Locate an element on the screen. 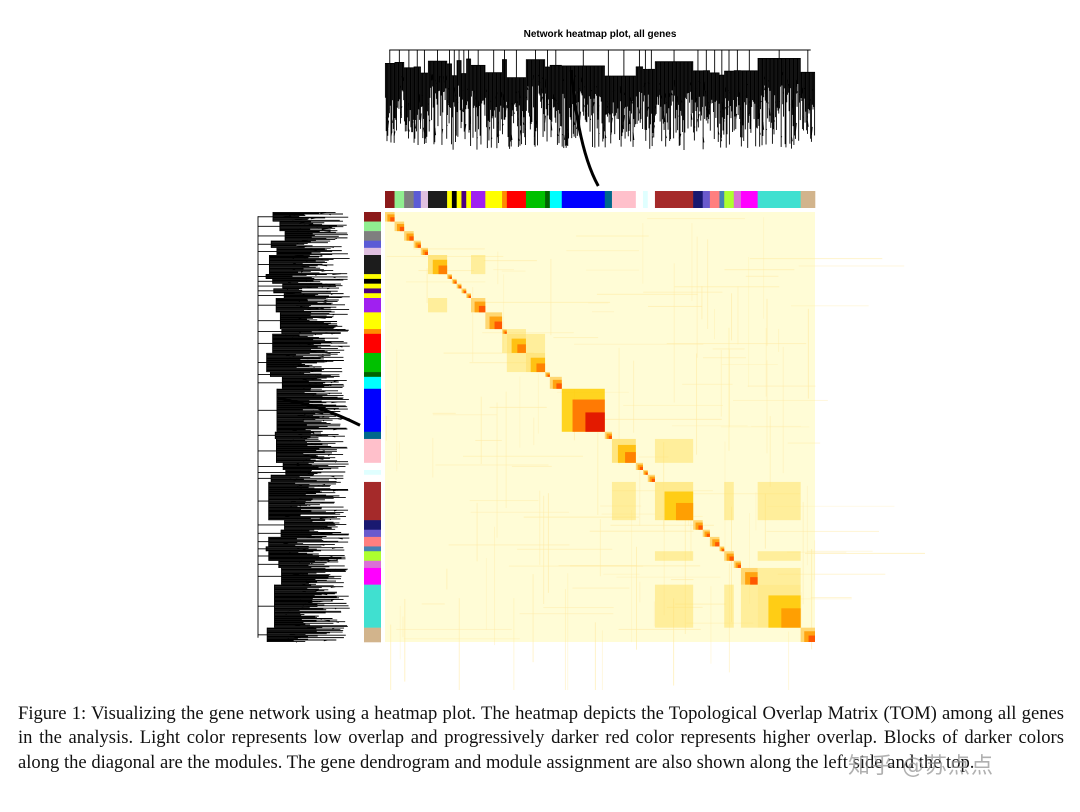  left-module-colorbar is located at coordinates (372, 427).